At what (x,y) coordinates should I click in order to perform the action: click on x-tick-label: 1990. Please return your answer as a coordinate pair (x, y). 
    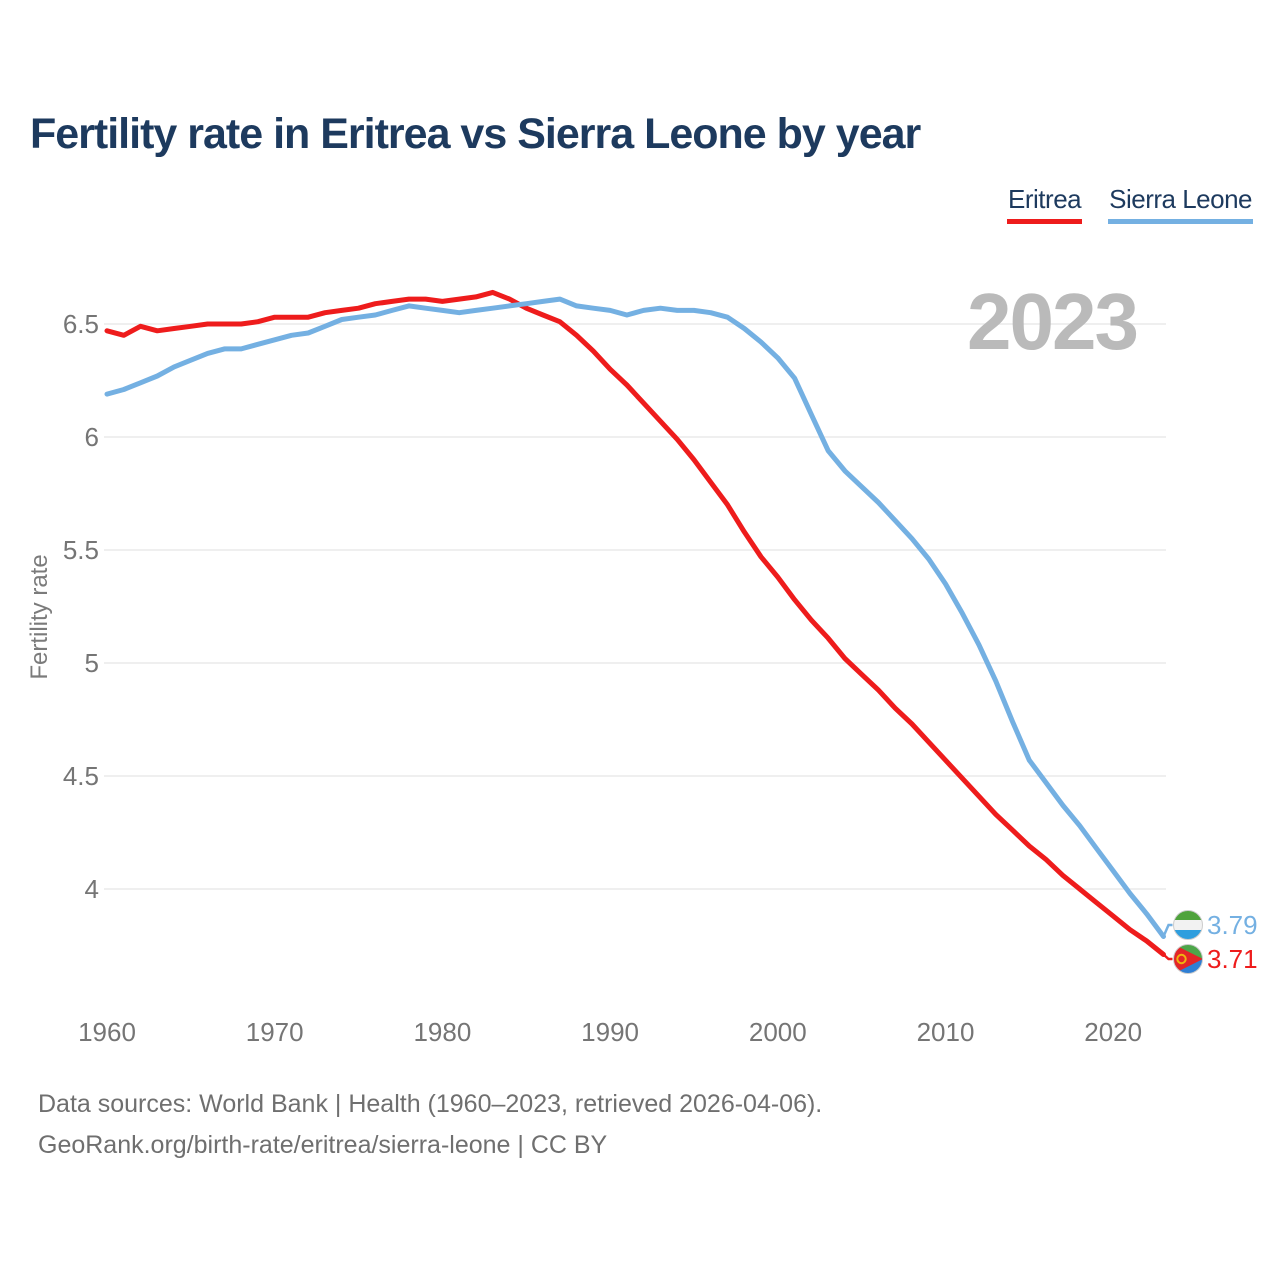
    Looking at the image, I should click on (610, 1032).